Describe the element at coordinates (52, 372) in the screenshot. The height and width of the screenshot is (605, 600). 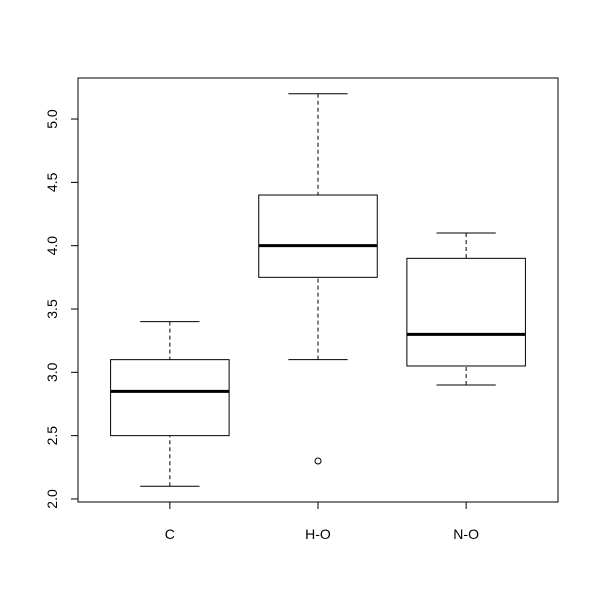
I see `y-tick-label: 3.0` at that location.